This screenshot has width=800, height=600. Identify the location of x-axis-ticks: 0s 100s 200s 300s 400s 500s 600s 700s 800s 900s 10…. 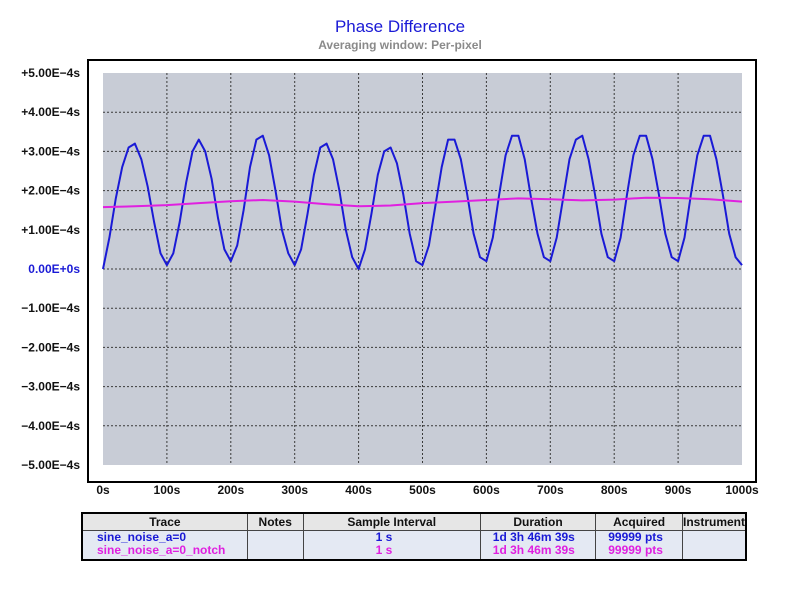
(427, 490).